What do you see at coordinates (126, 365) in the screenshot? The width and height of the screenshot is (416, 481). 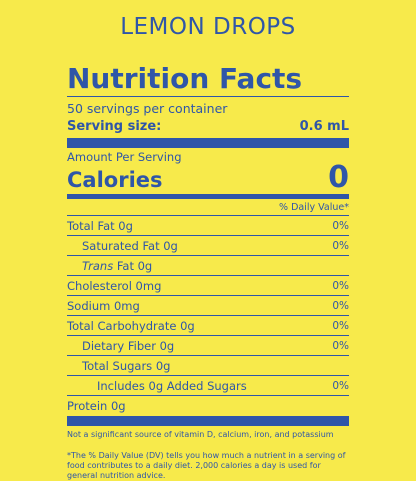 I see `nutrient-label: Total Sugars 0g` at bounding box center [126, 365].